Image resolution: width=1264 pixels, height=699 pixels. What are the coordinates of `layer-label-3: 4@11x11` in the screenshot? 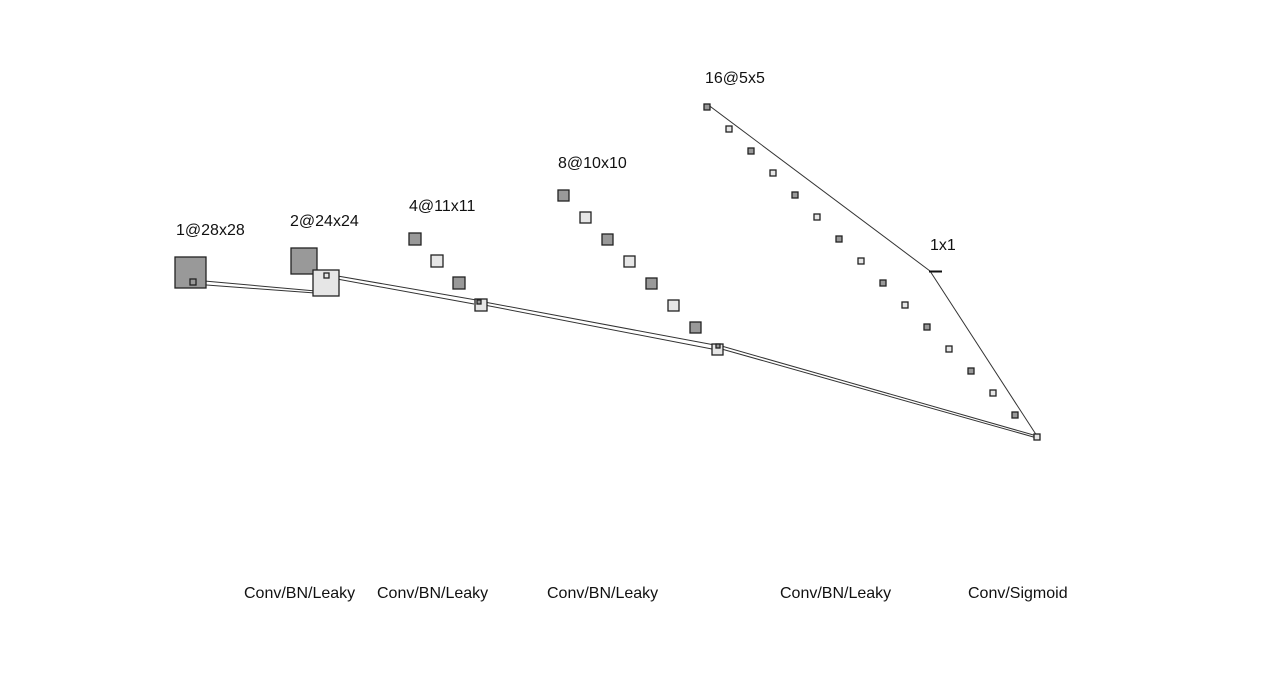 It's located at (442, 206).